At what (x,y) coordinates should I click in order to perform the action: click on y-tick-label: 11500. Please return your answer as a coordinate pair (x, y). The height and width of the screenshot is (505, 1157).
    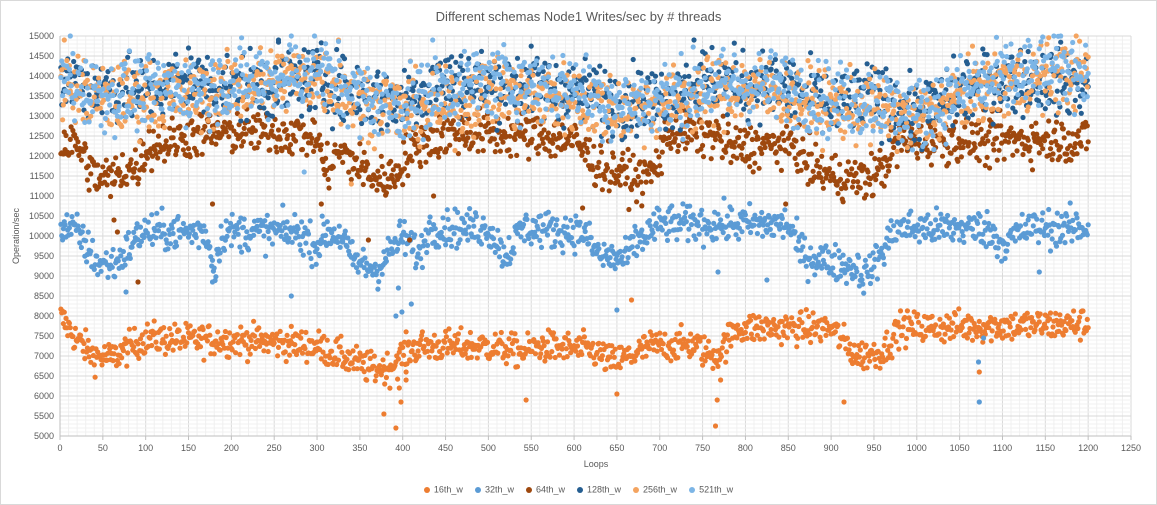
    Looking at the image, I should click on (42, 176).